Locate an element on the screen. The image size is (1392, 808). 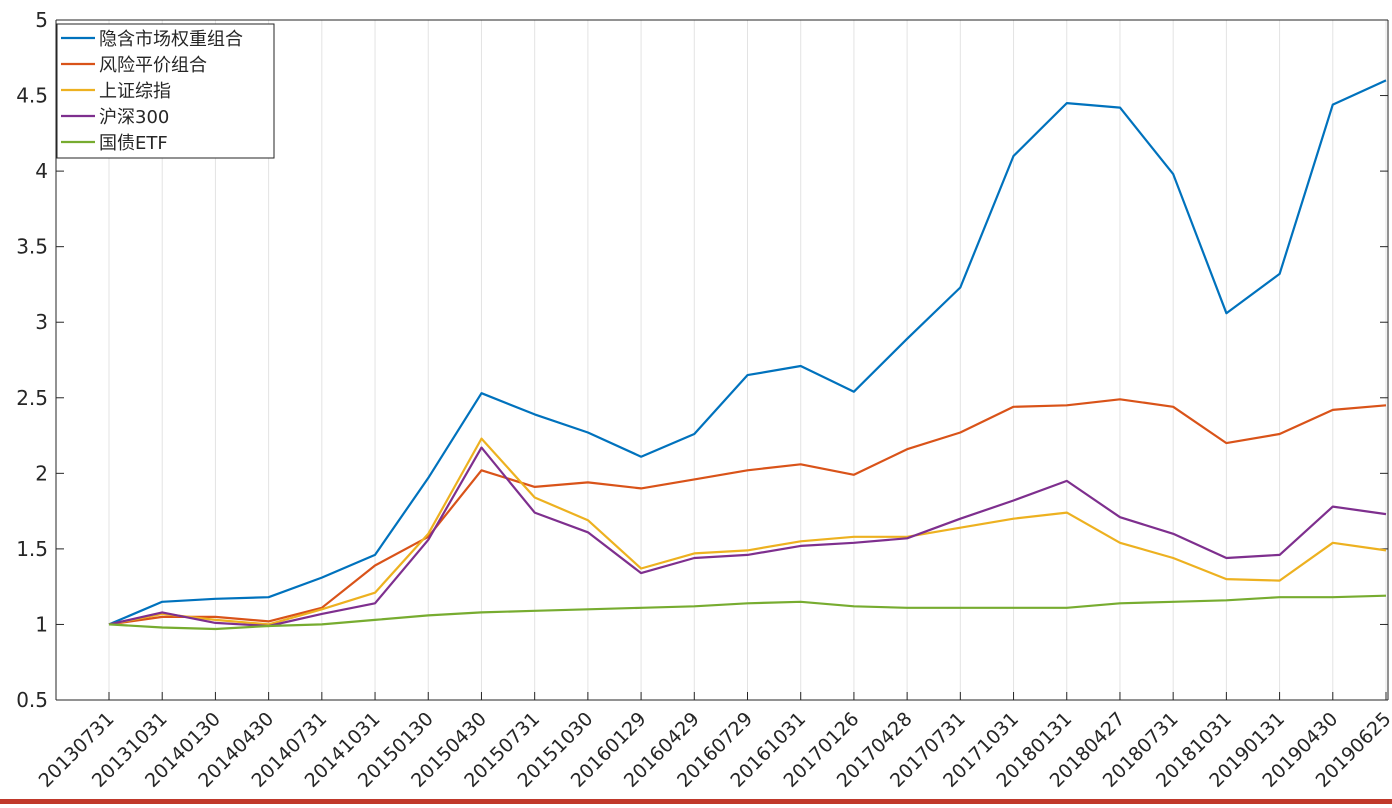
y-tick-label: 1.5 is located at coordinates (32, 549).